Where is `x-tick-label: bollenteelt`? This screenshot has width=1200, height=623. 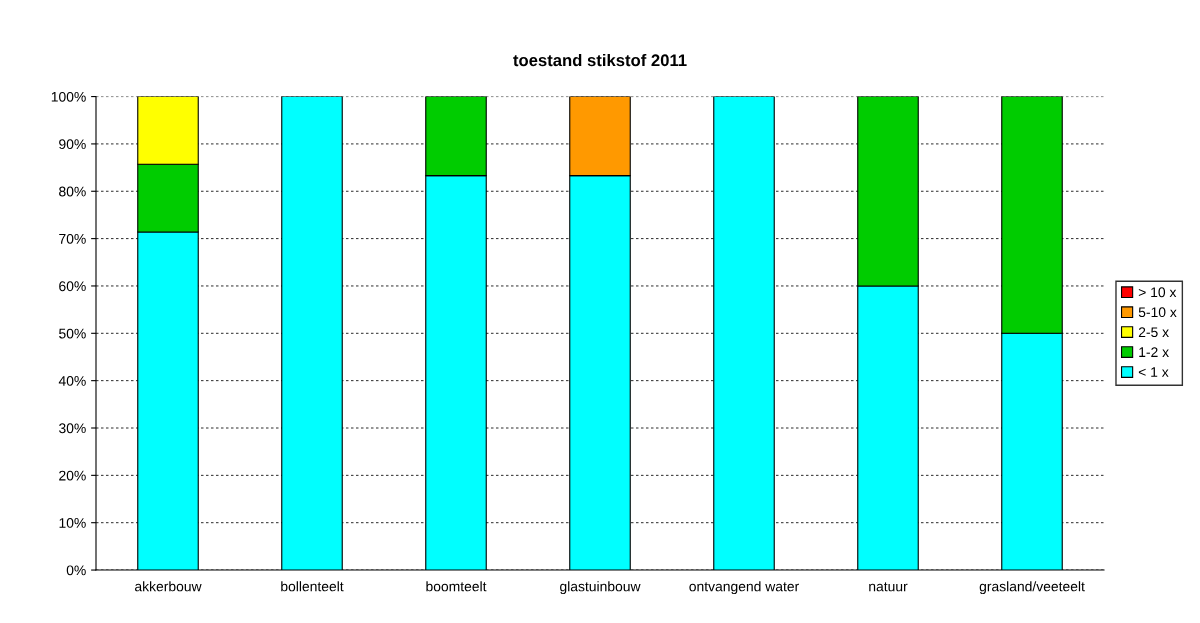 x-tick-label: bollenteelt is located at coordinates (312, 586).